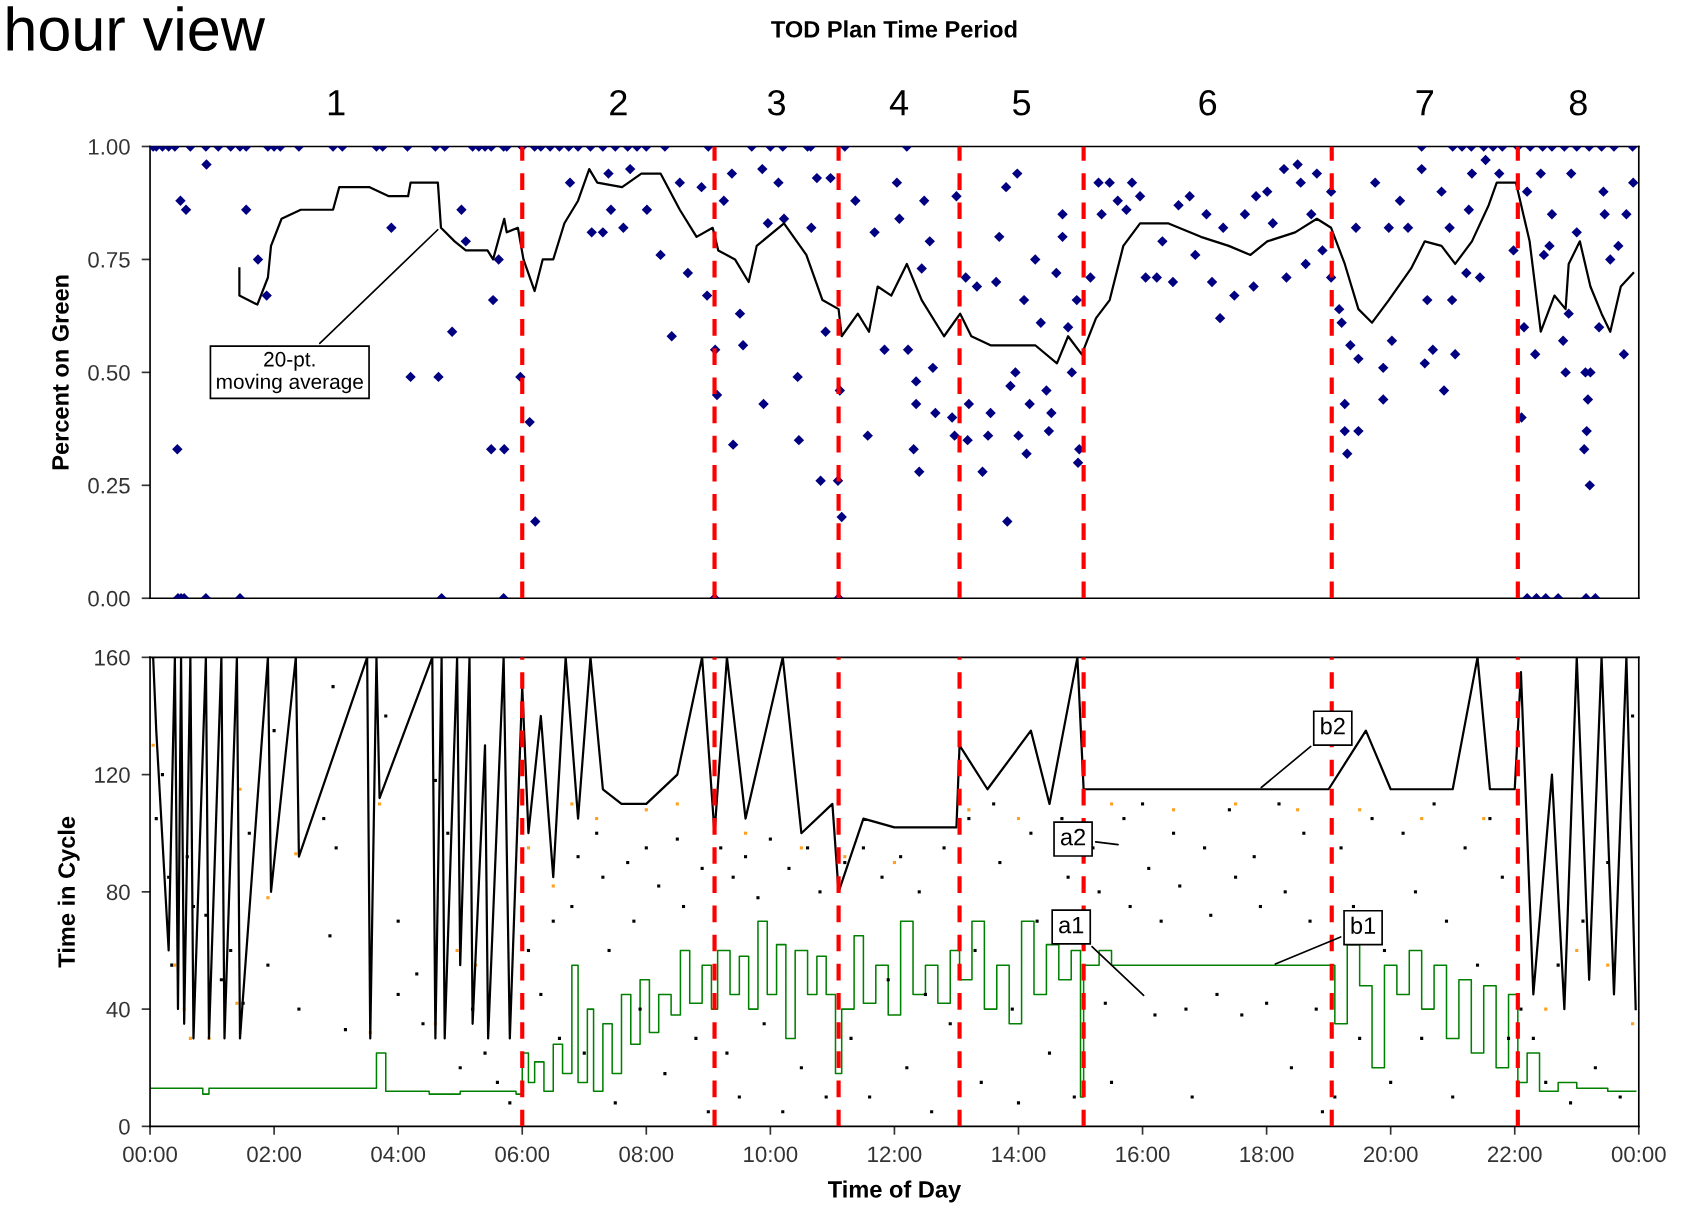 This screenshot has height=1231, width=1686. I want to click on y-tick-label: 1.00, so click(109, 147).